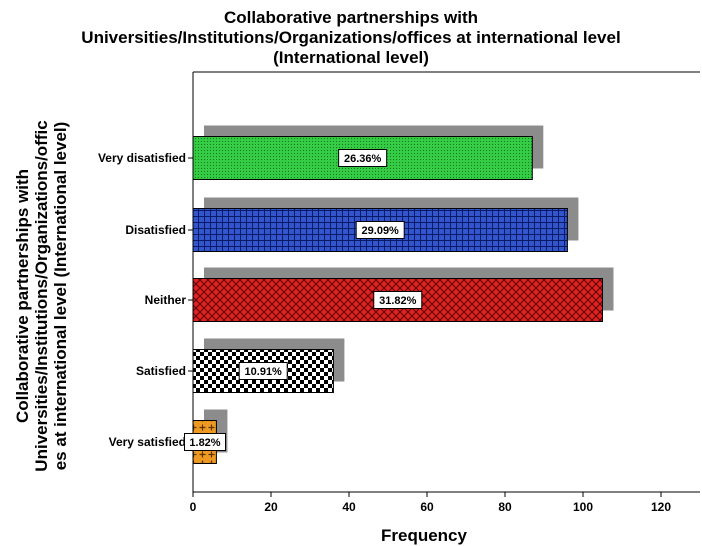  Describe the element at coordinates (505, 507) in the screenshot. I see `x-tick-label: 80` at that location.